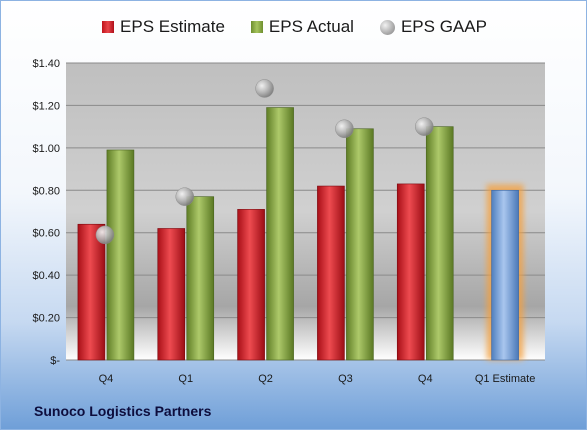 The height and width of the screenshot is (430, 587). What do you see at coordinates (505, 275) in the screenshot?
I see `forward-estimate-bar` at bounding box center [505, 275].